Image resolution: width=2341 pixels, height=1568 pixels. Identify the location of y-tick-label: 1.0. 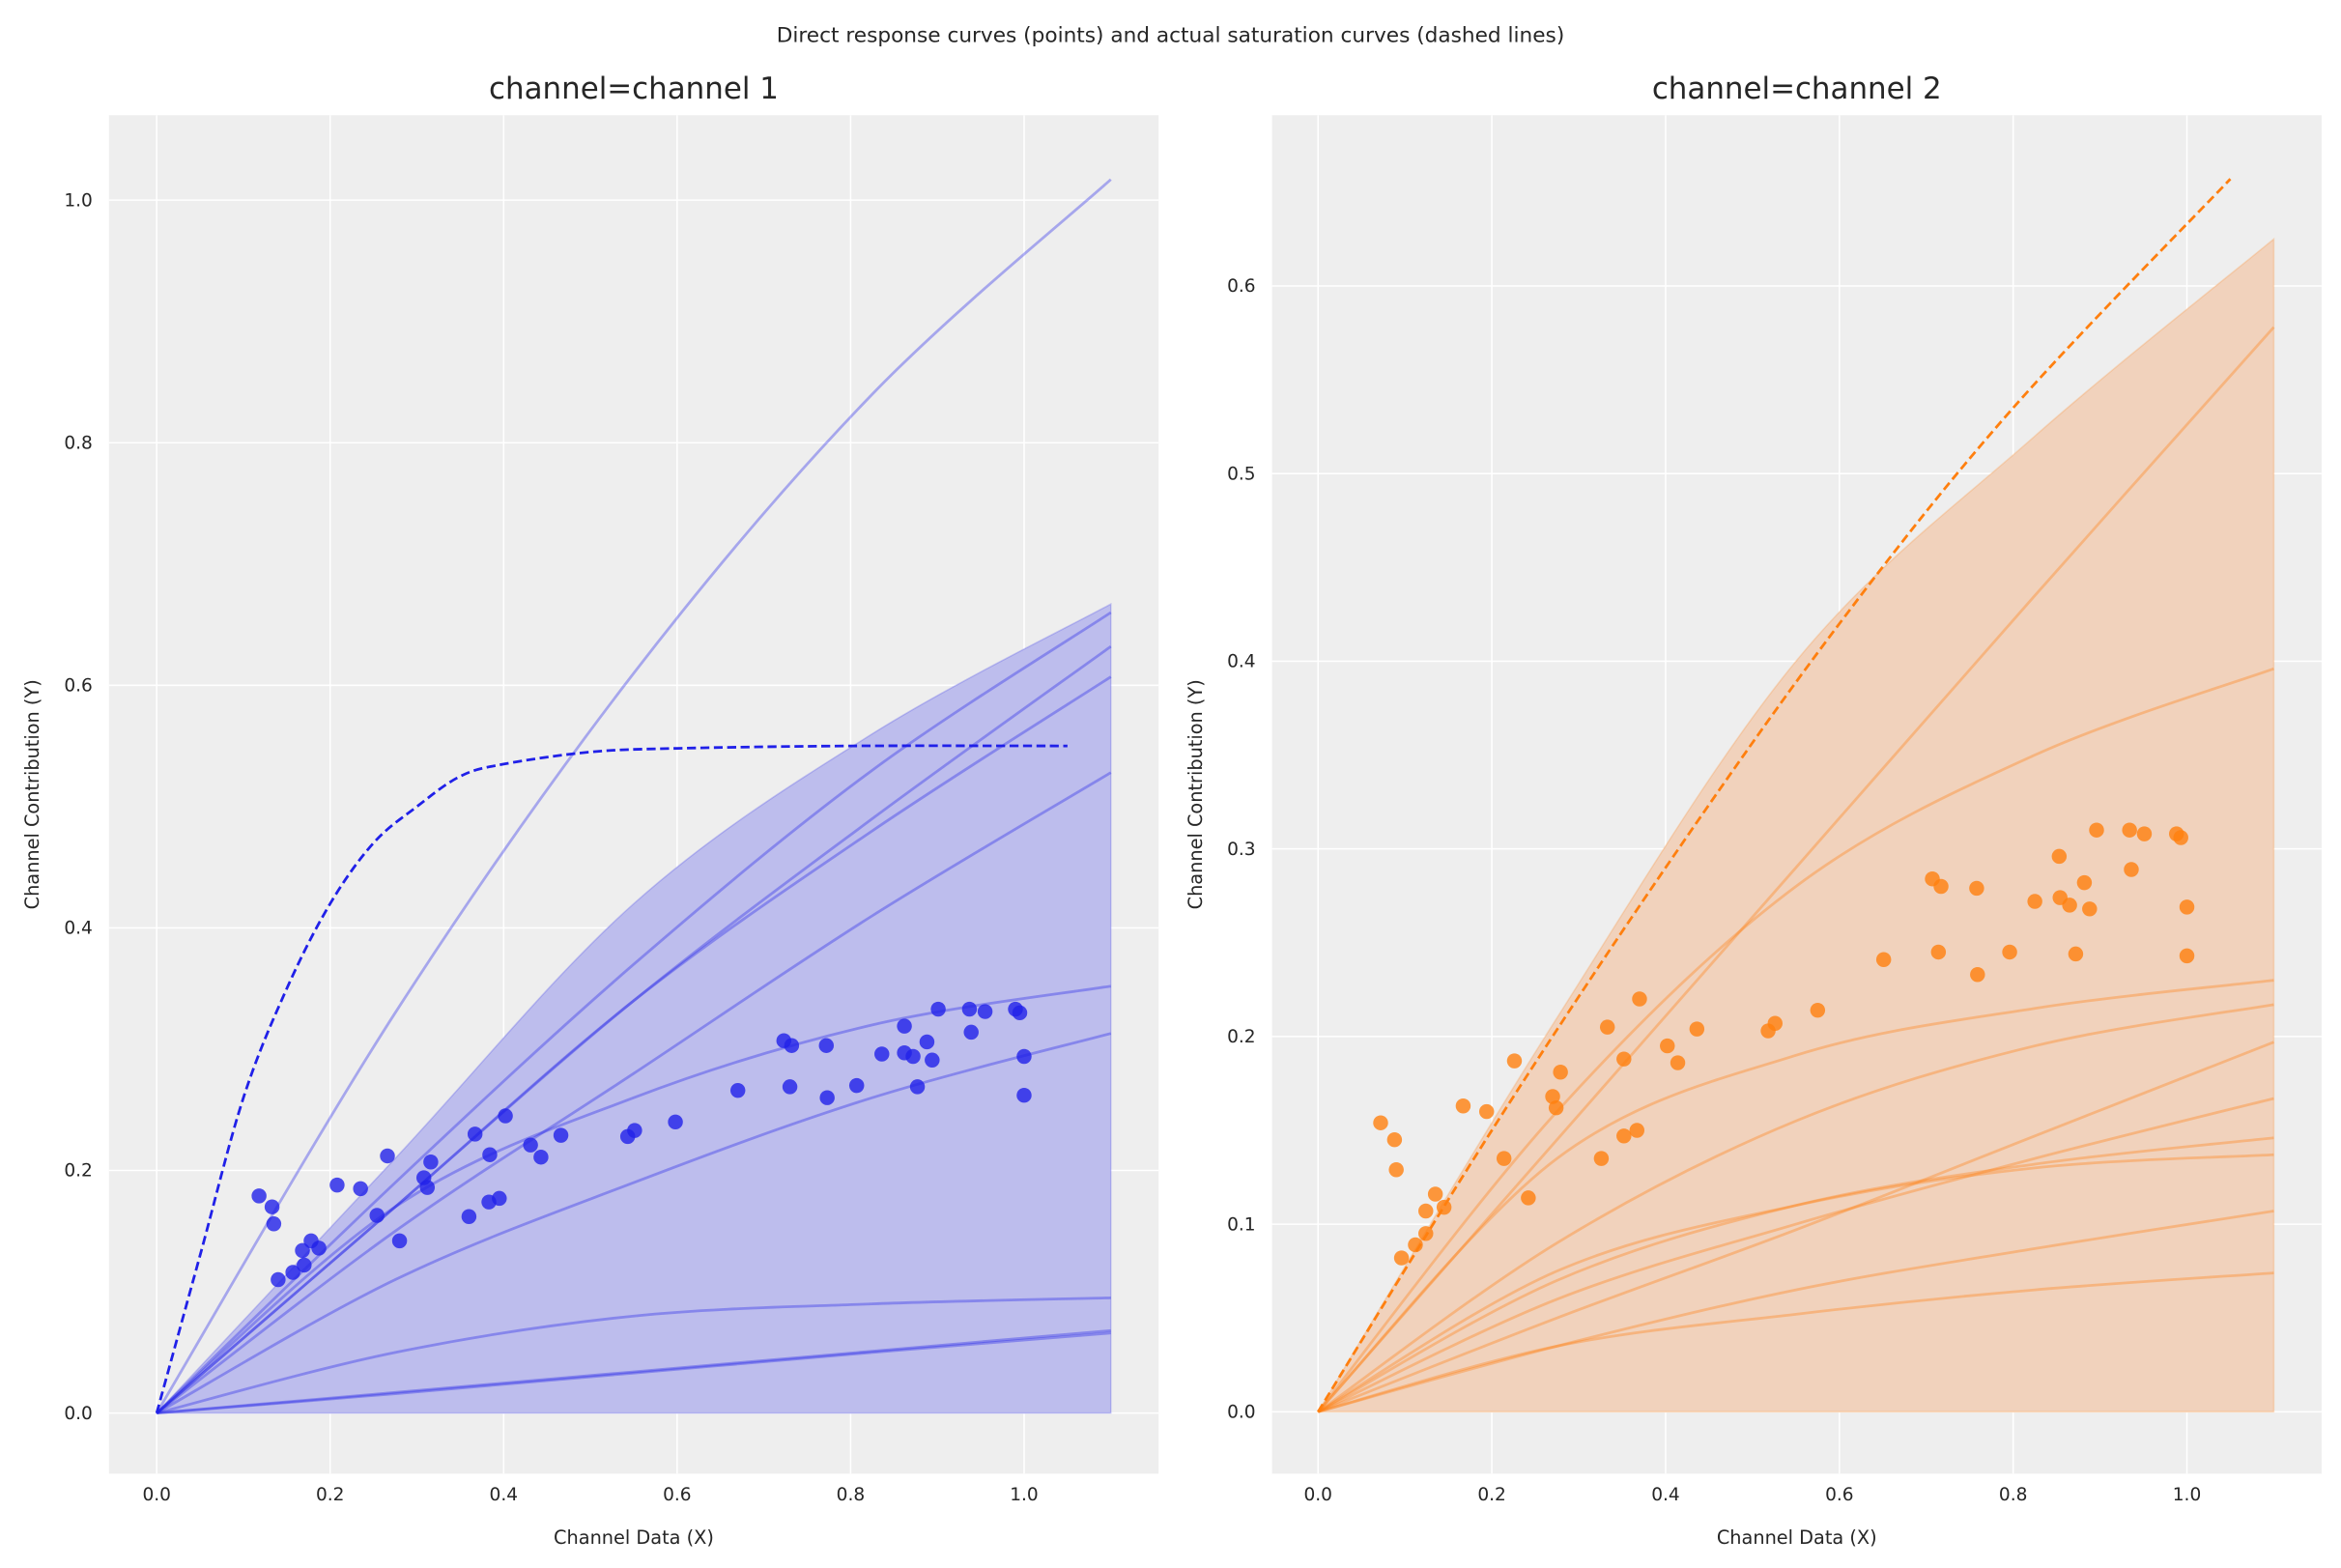
(78, 200).